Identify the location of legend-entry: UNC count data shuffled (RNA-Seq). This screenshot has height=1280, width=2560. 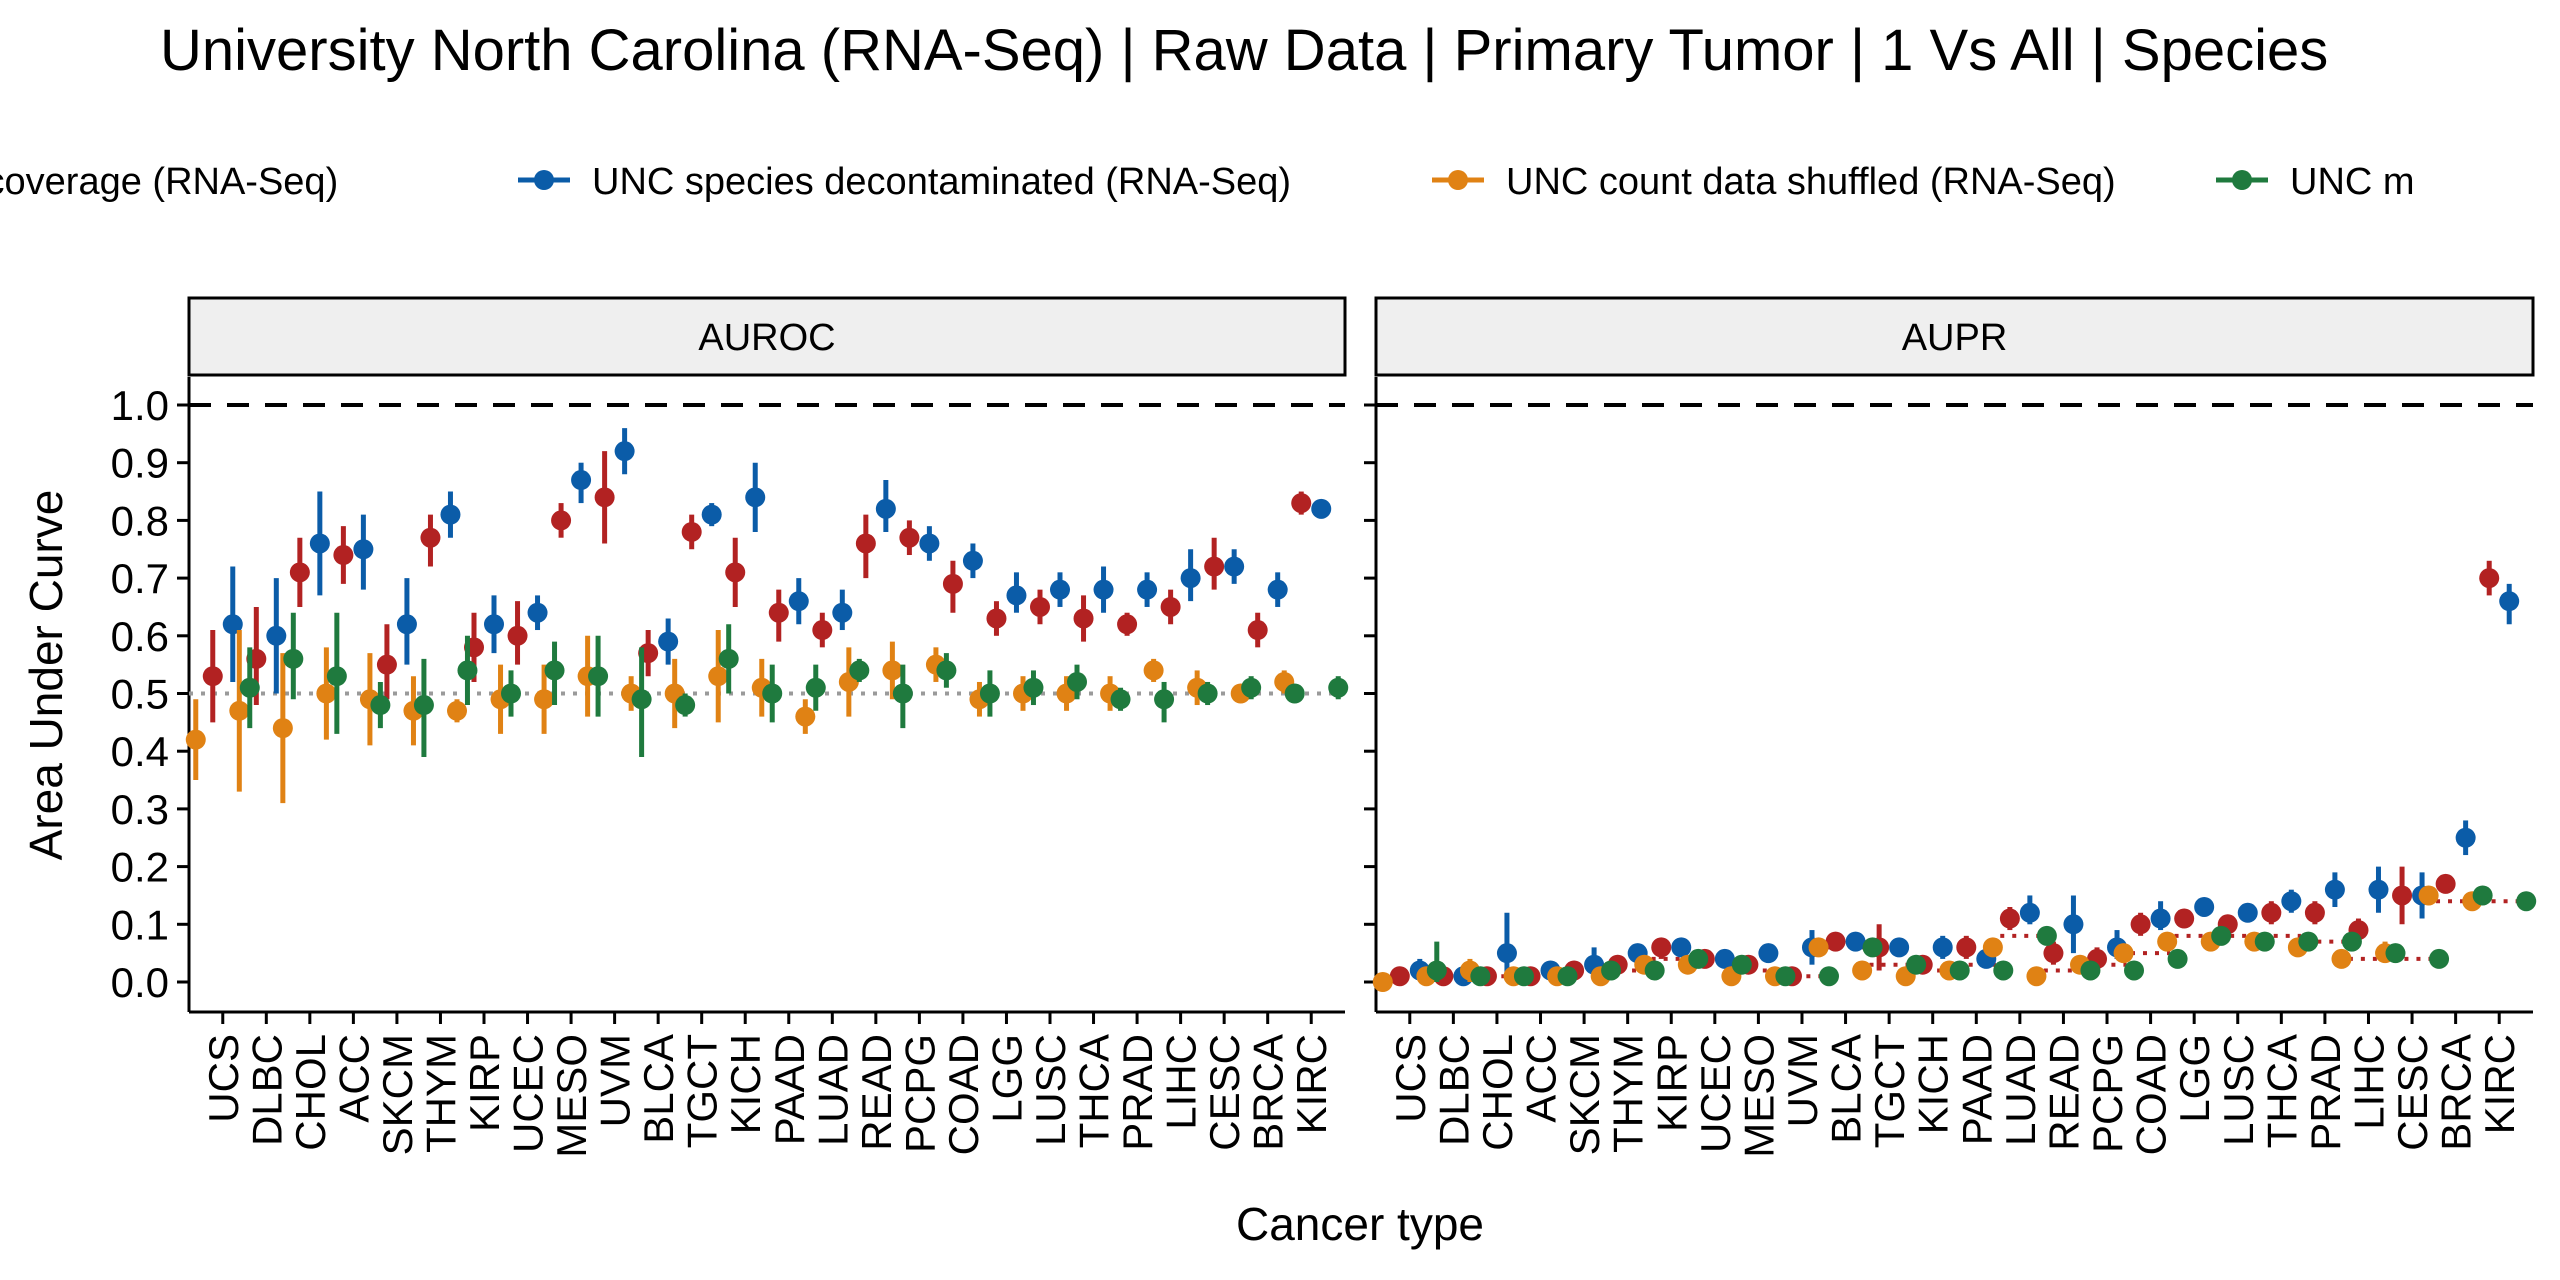
(1774, 182).